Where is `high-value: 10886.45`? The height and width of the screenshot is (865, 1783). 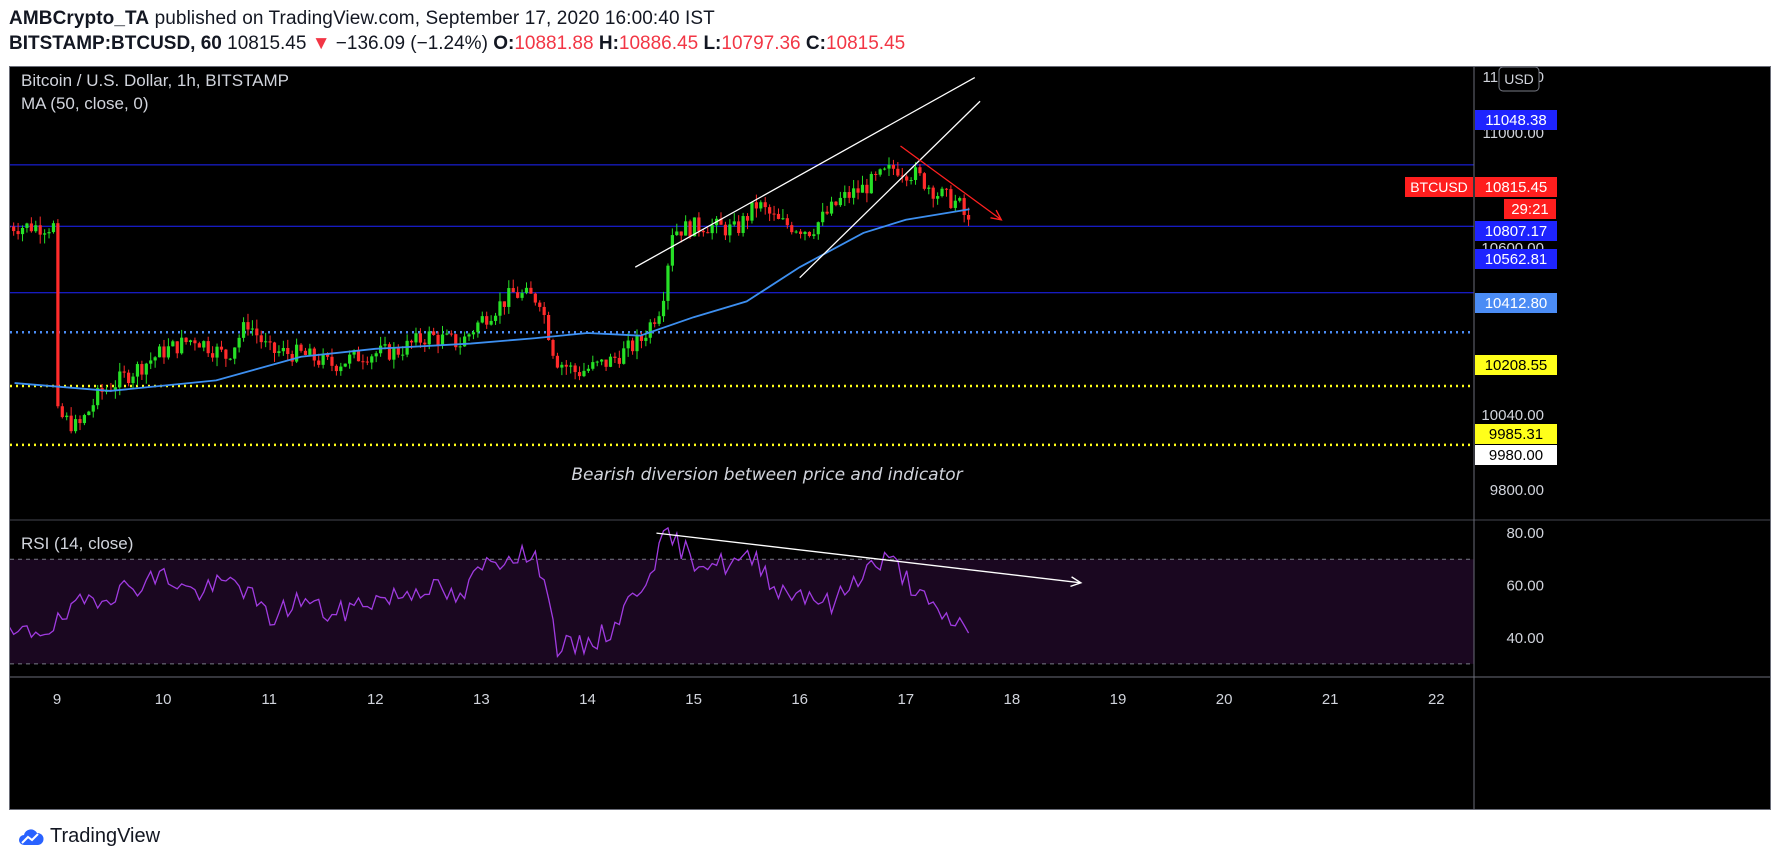
high-value: 10886.45 is located at coordinates (658, 43).